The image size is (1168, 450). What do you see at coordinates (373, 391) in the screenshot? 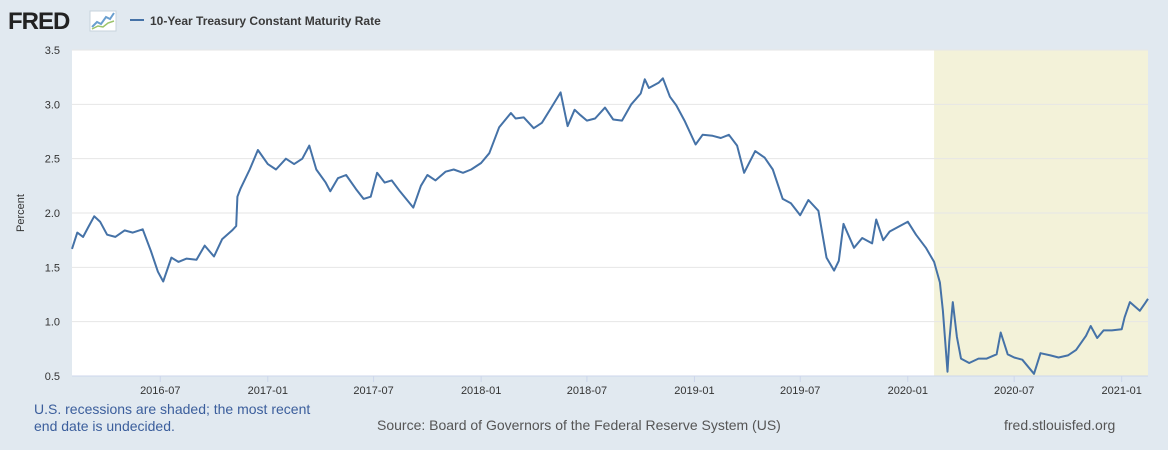
I see `x-tick-label: 2017-07` at bounding box center [373, 391].